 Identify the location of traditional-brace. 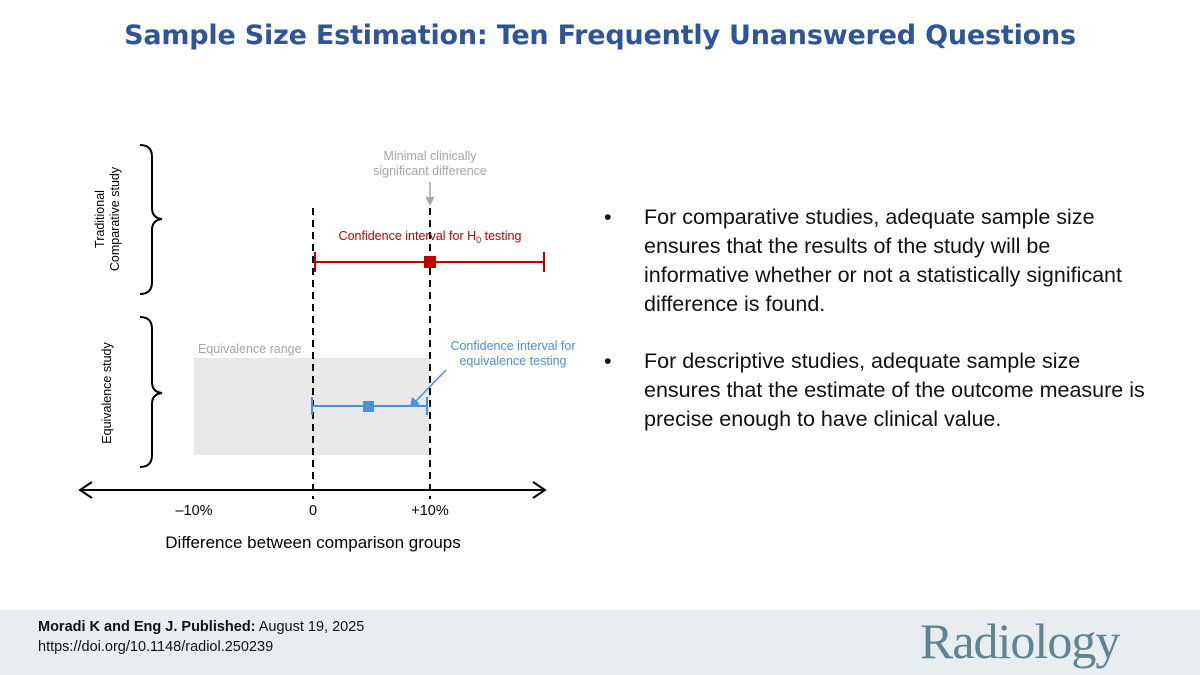
(151, 219).